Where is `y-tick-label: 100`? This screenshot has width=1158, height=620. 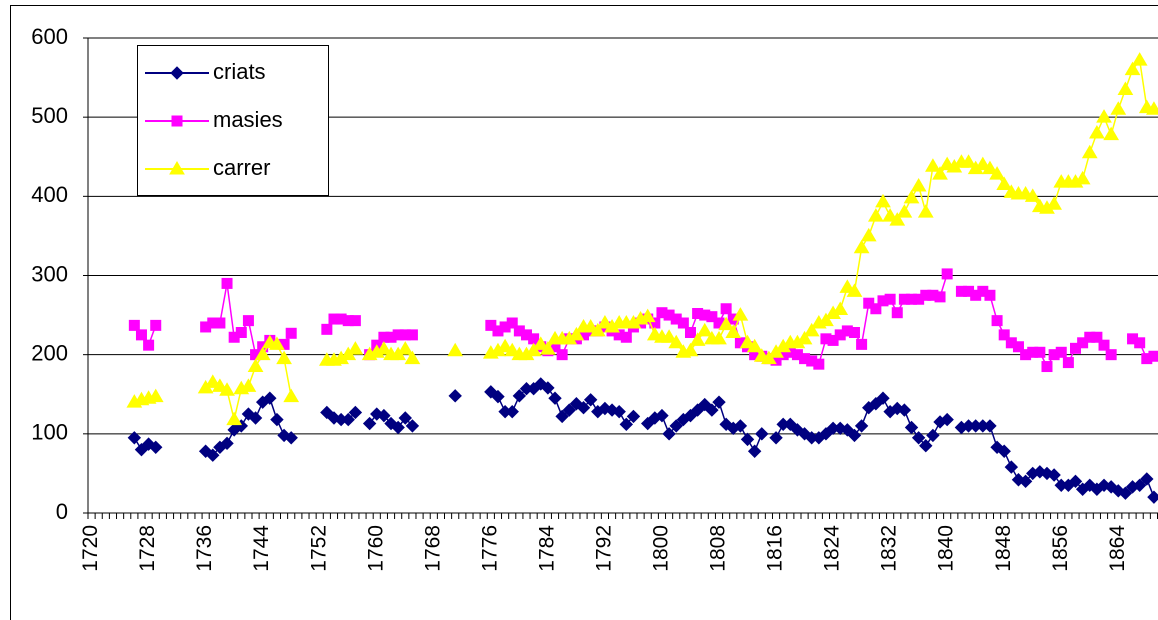
y-tick-label: 100 is located at coordinates (49, 432).